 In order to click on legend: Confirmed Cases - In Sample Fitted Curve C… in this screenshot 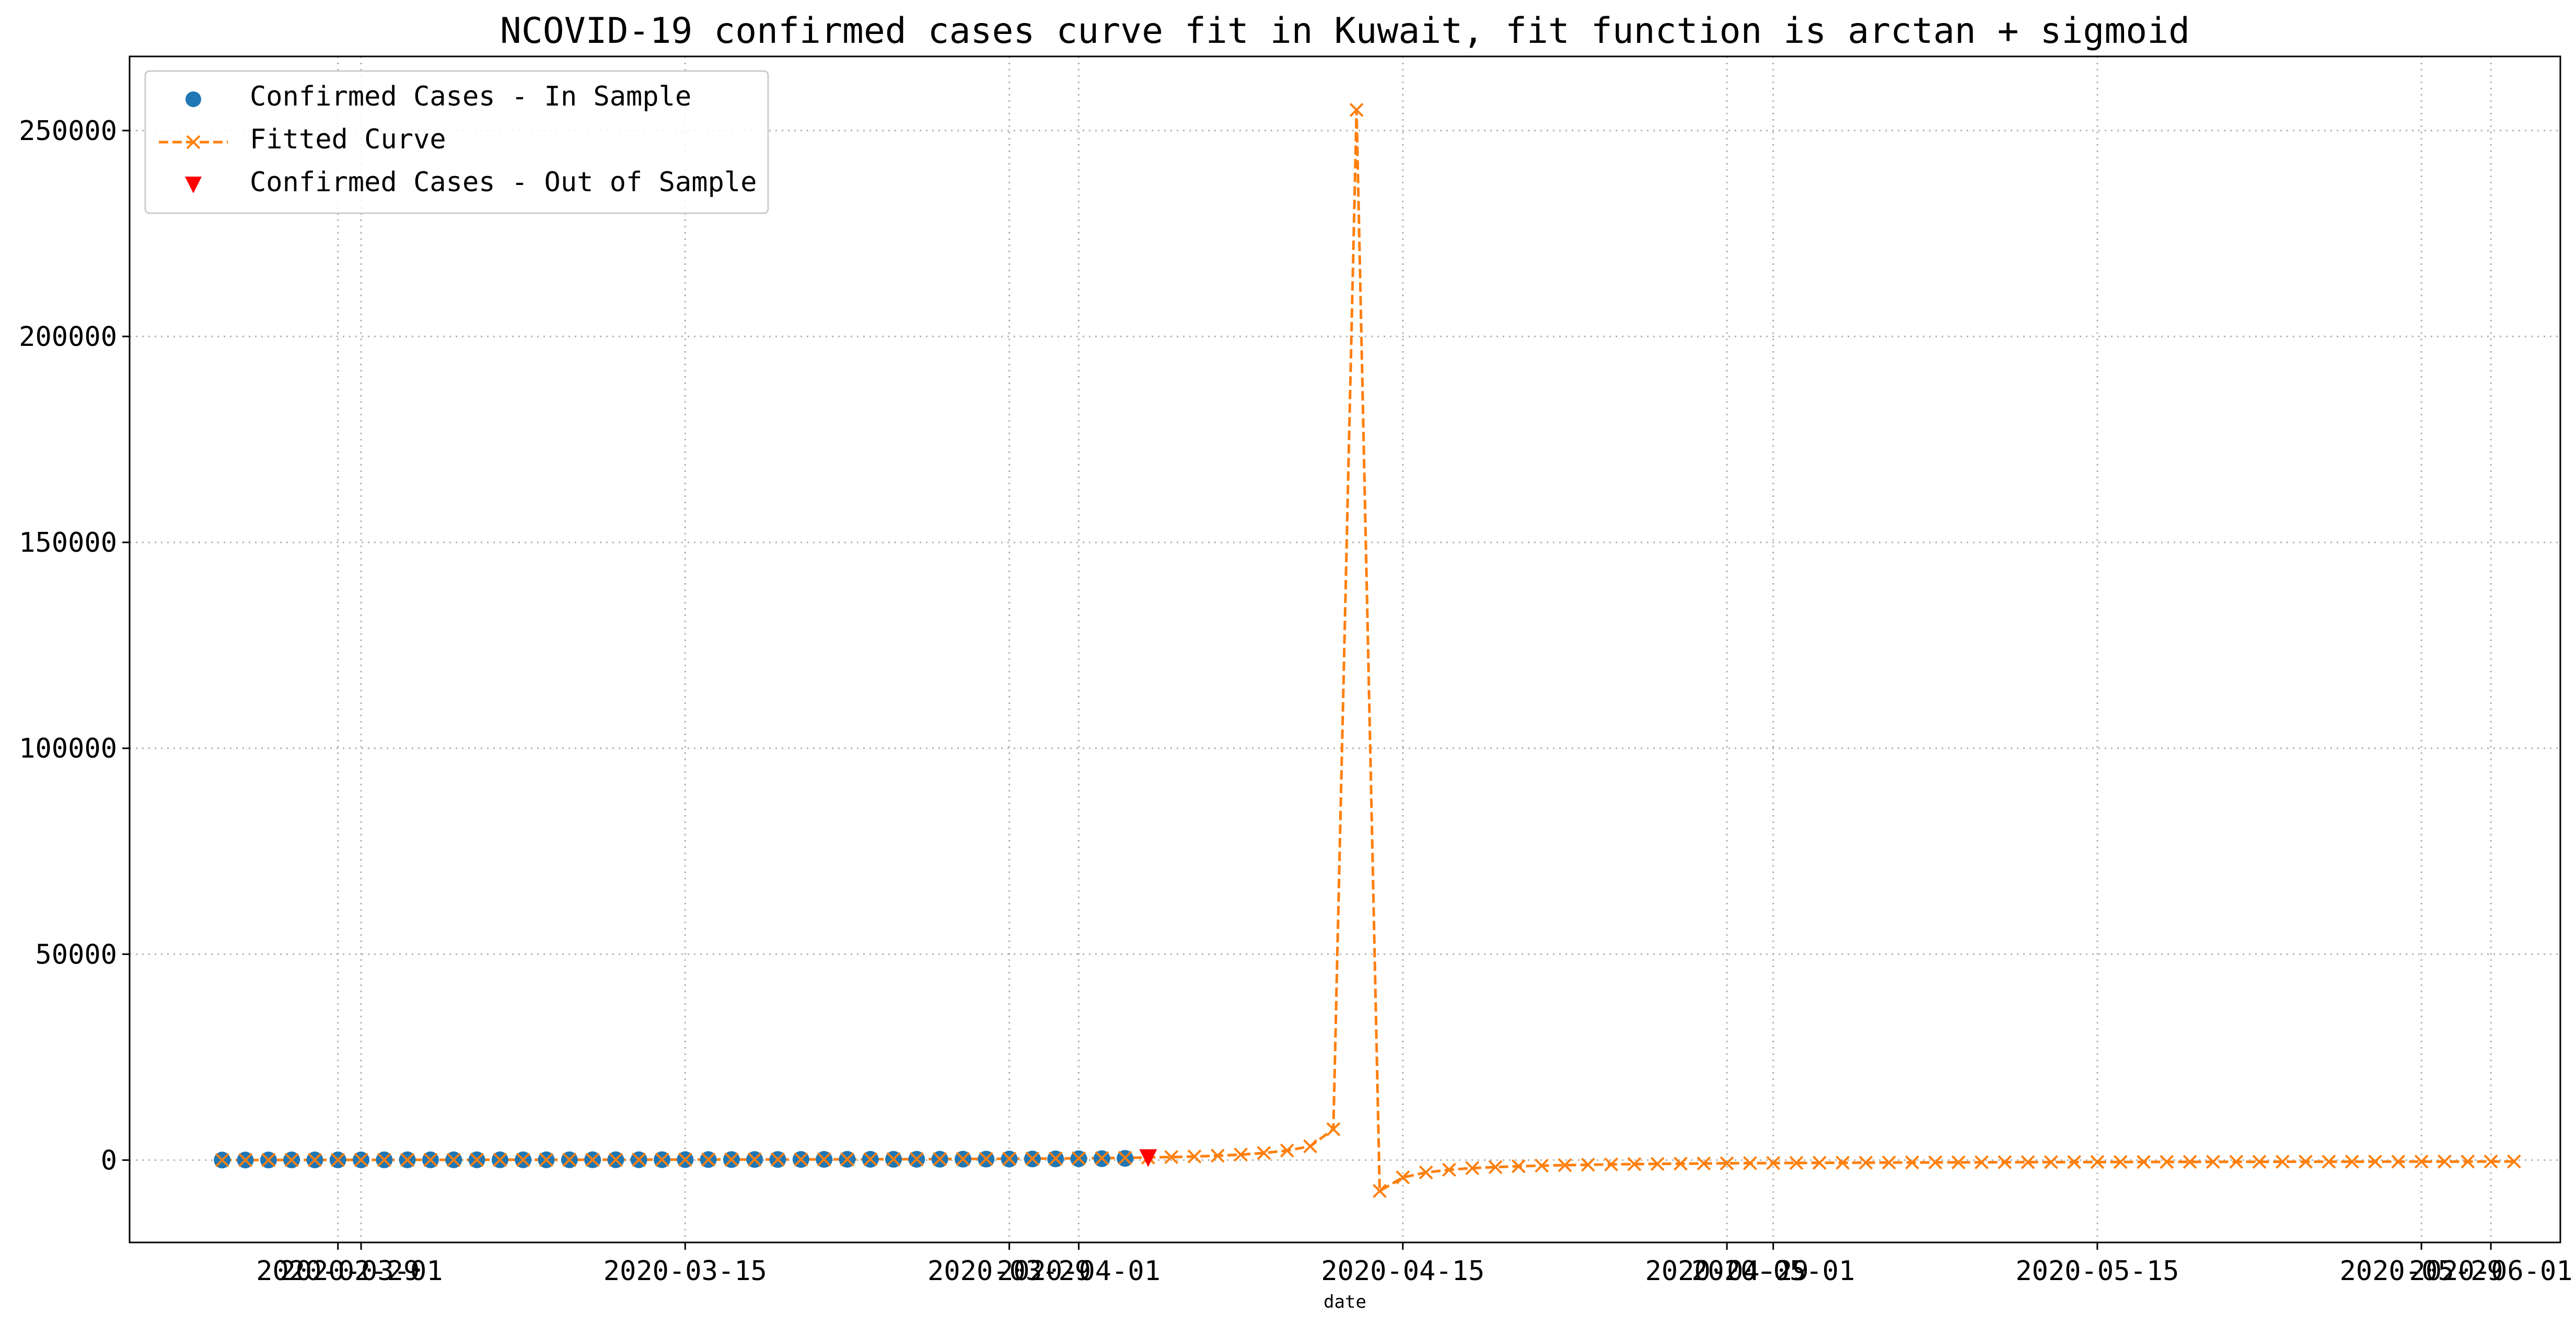, I will do `click(456, 142)`.